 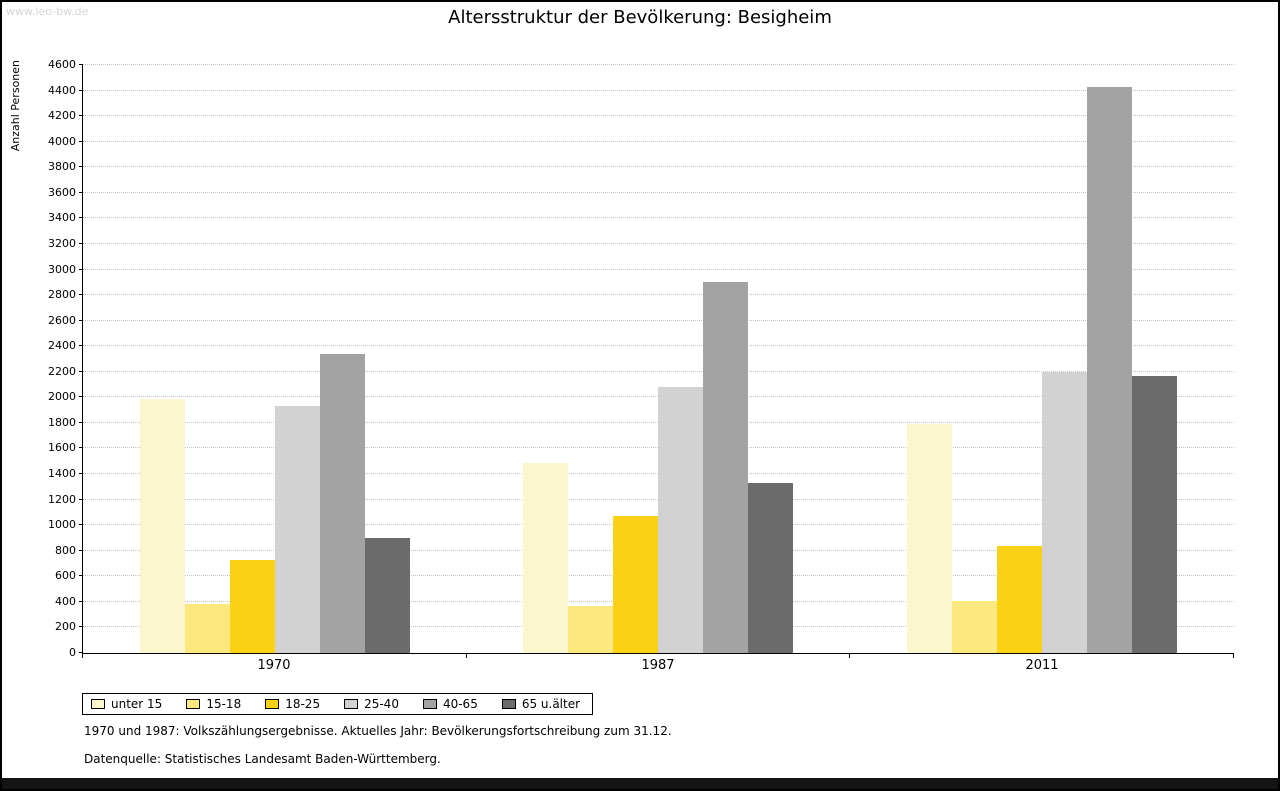 I want to click on y-tick-label: 1000, so click(x=62, y=525).